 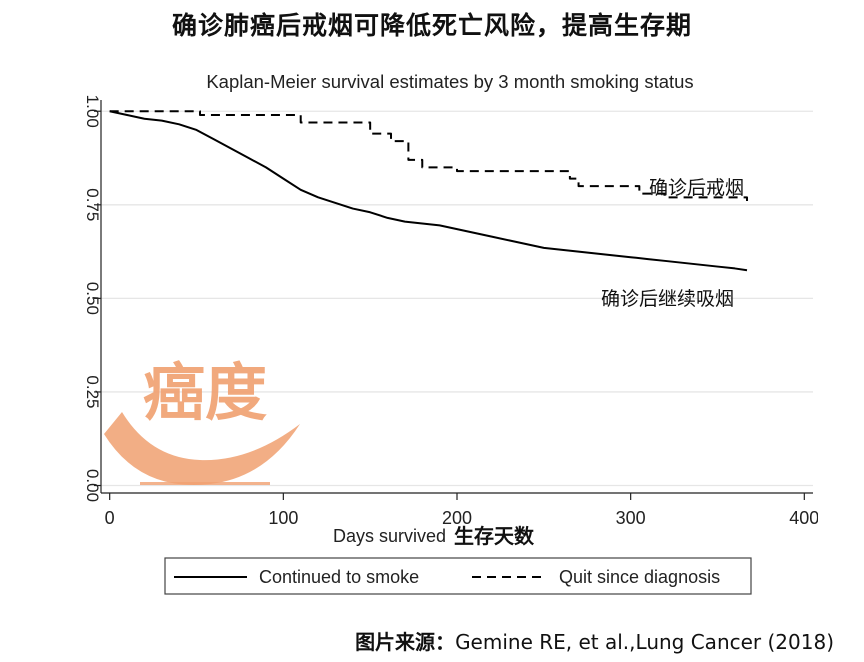 I want to click on y-tick-label-0: 0.00, so click(x=92, y=485).